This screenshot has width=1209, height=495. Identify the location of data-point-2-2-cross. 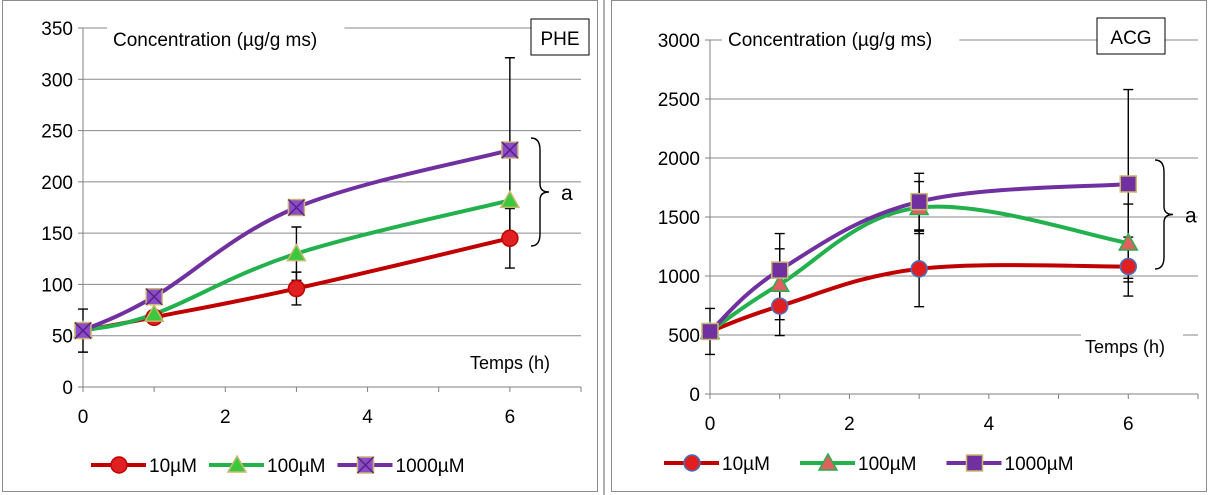
(296, 207).